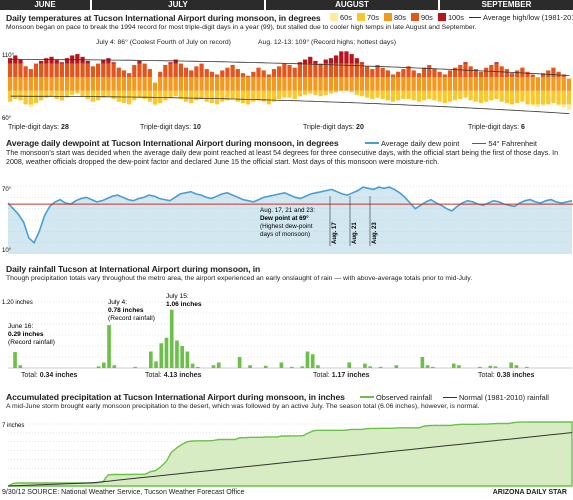 The height and width of the screenshot is (500, 573). Describe the element at coordinates (26, 334) in the screenshot. I see `june16-amount: 0.29 inches` at that location.